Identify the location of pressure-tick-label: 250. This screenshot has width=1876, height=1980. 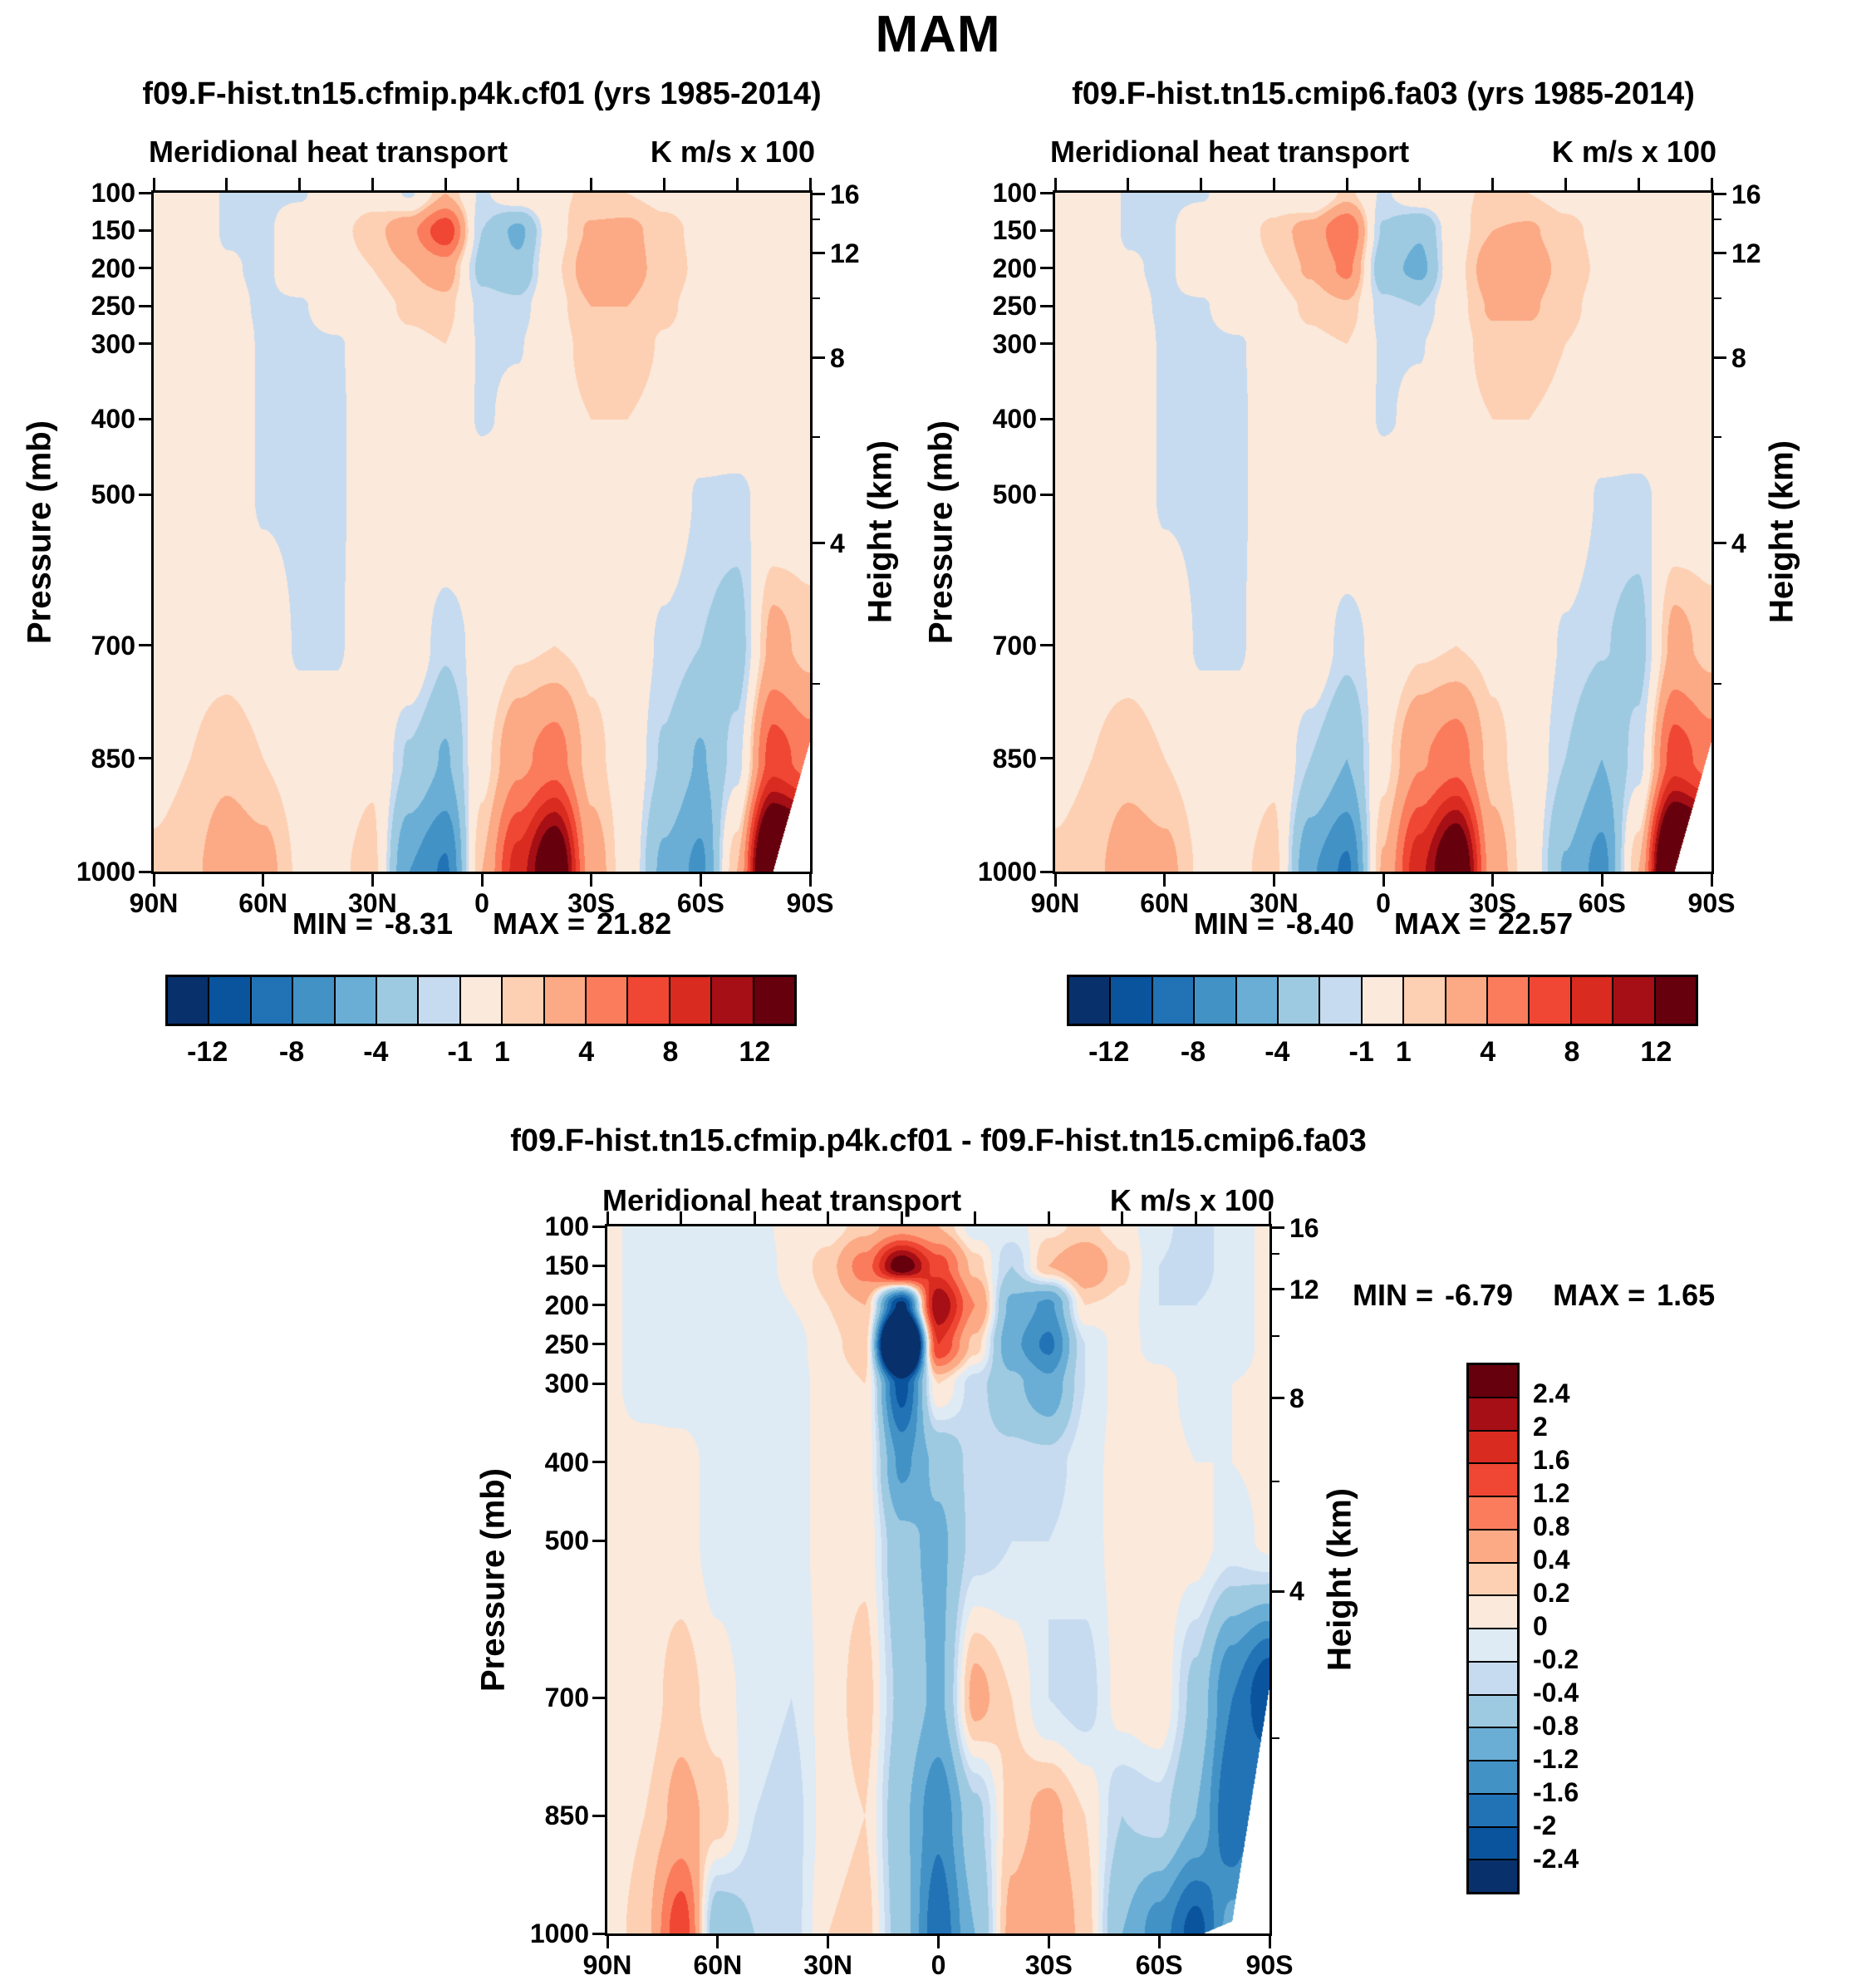
(566, 1344).